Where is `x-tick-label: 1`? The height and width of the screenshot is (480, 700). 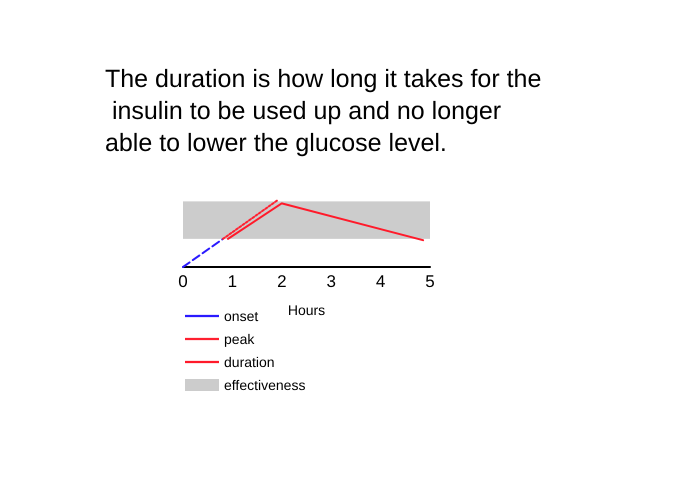
x-tick-label: 1 is located at coordinates (233, 281).